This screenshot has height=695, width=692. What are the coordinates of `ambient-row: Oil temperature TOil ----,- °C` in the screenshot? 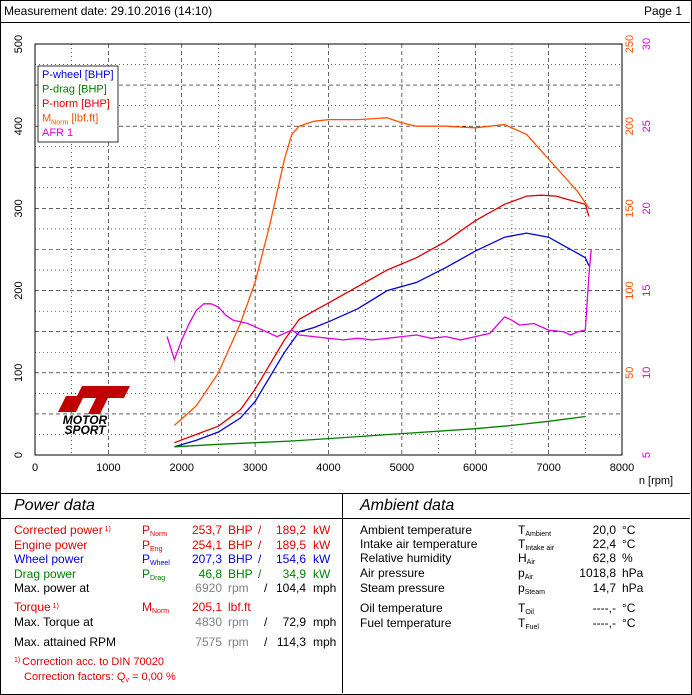 It's located at (516, 608).